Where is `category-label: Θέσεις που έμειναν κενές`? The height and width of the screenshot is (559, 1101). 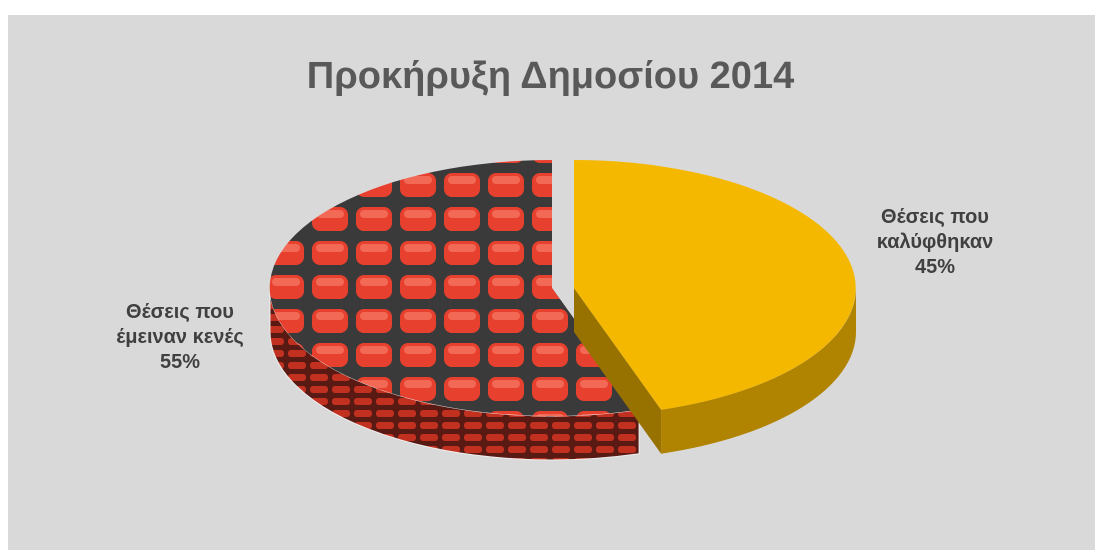
category-label: Θέσεις που έμειναν κενές is located at coordinates (180, 324).